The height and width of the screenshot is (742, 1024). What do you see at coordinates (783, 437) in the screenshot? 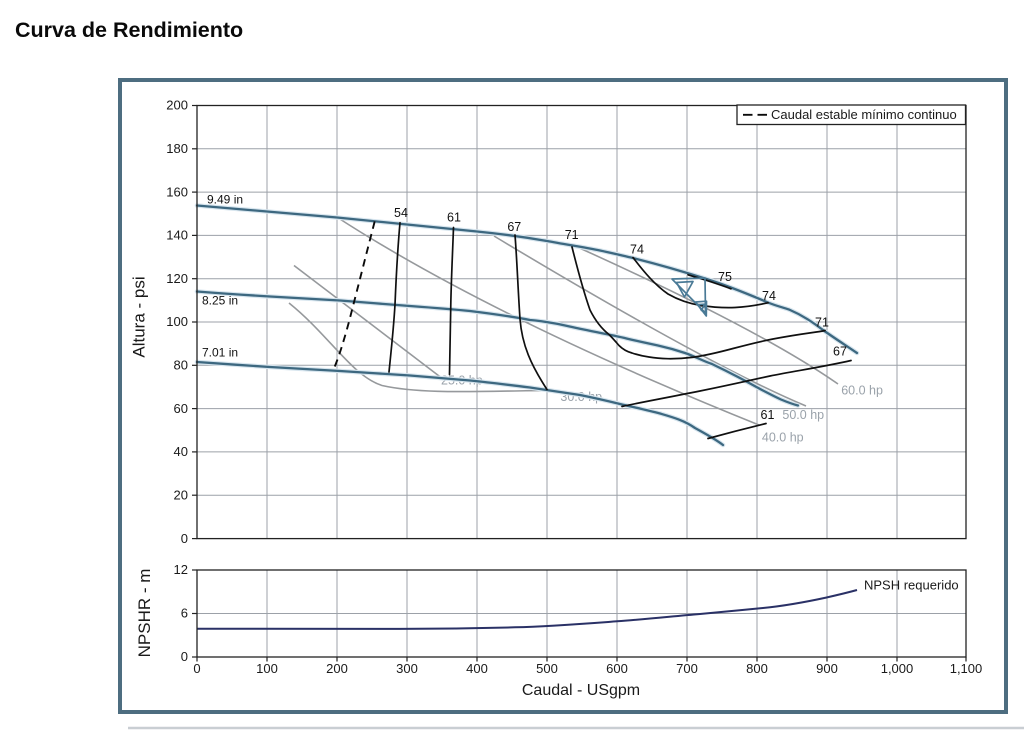
I see `svg-text: 40.0 hp` at bounding box center [783, 437].